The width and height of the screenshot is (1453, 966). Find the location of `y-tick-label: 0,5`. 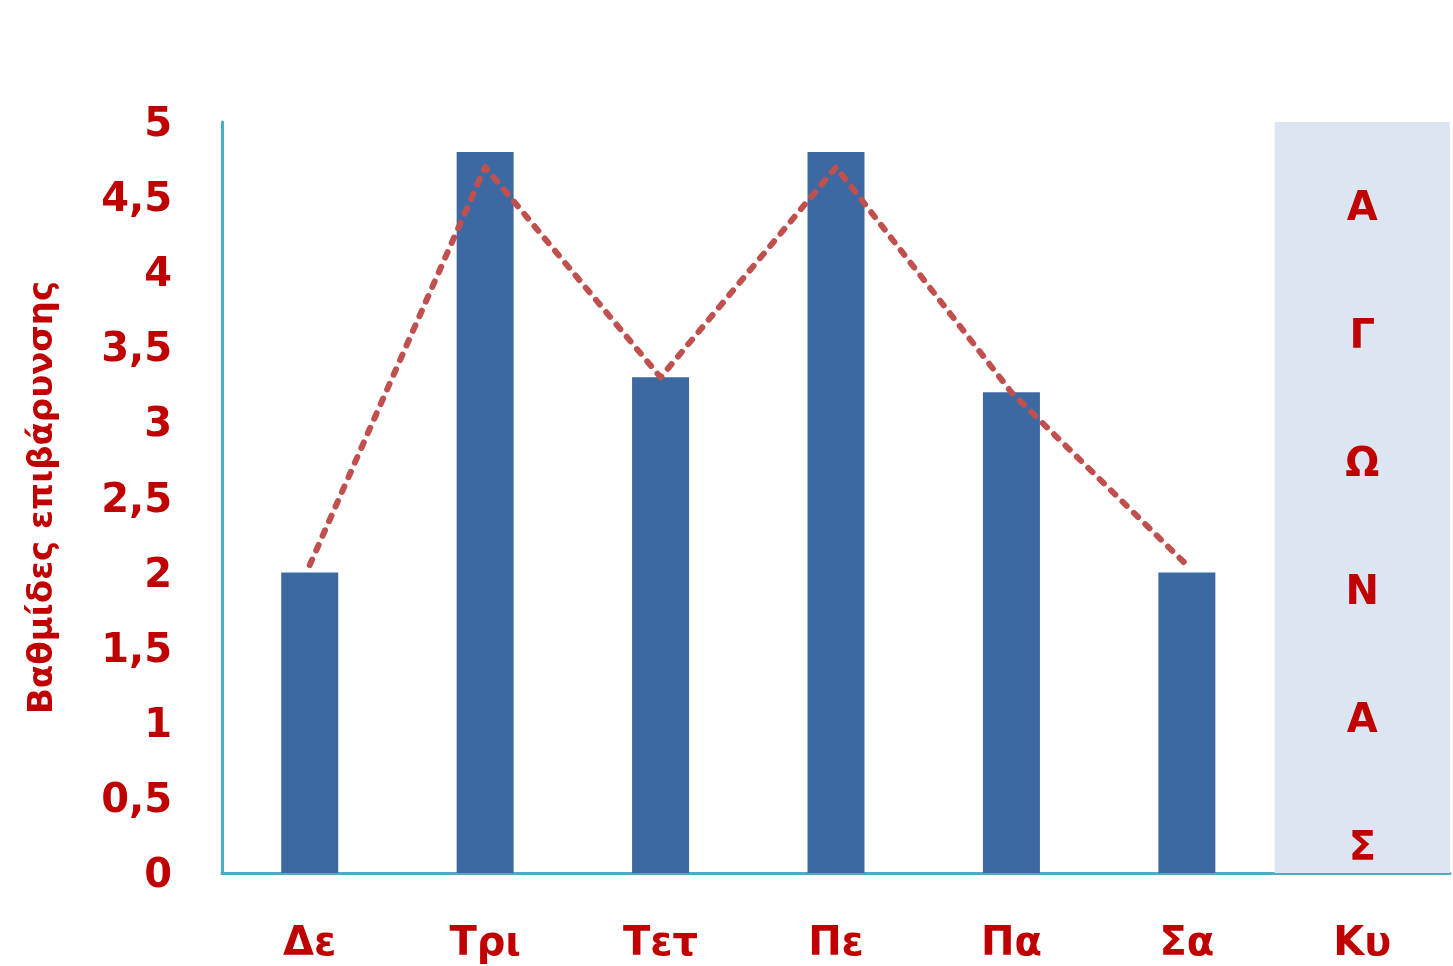

y-tick-label: 0,5 is located at coordinates (136, 797).